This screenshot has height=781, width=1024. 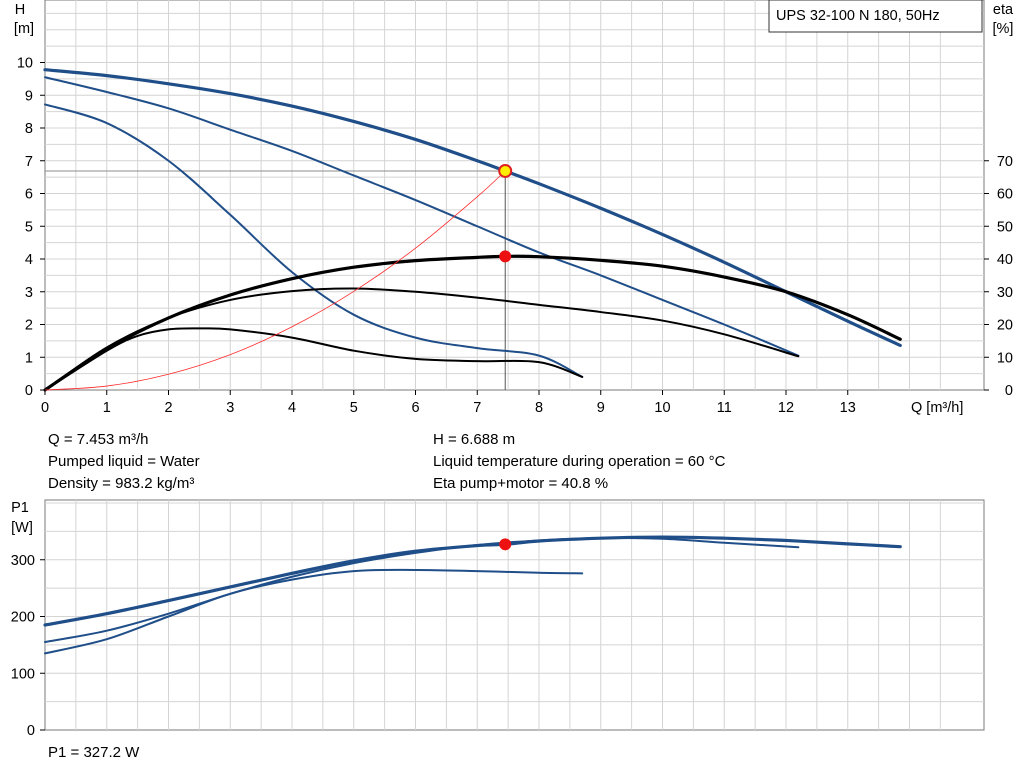 I want to click on flow-axis-label: Q [m³/h], so click(x=937, y=408).